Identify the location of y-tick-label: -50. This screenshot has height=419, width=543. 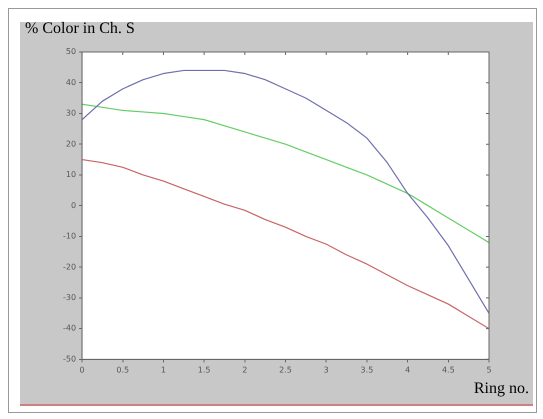
(69, 359).